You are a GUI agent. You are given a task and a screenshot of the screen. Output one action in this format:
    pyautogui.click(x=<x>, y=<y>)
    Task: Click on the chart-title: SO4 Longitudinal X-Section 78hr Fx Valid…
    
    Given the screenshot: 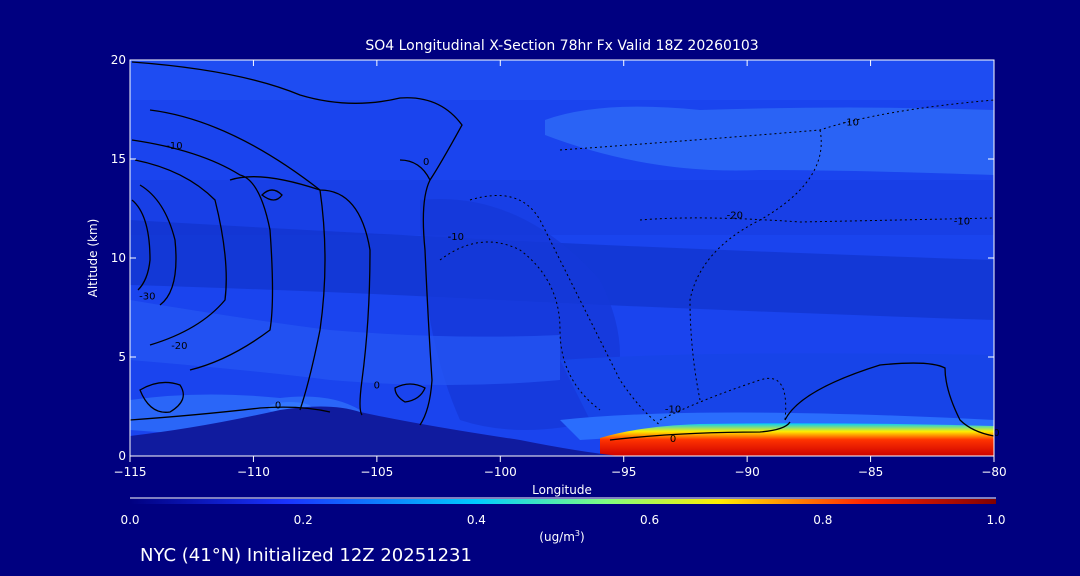 What is the action you would take?
    pyautogui.click(x=561, y=46)
    